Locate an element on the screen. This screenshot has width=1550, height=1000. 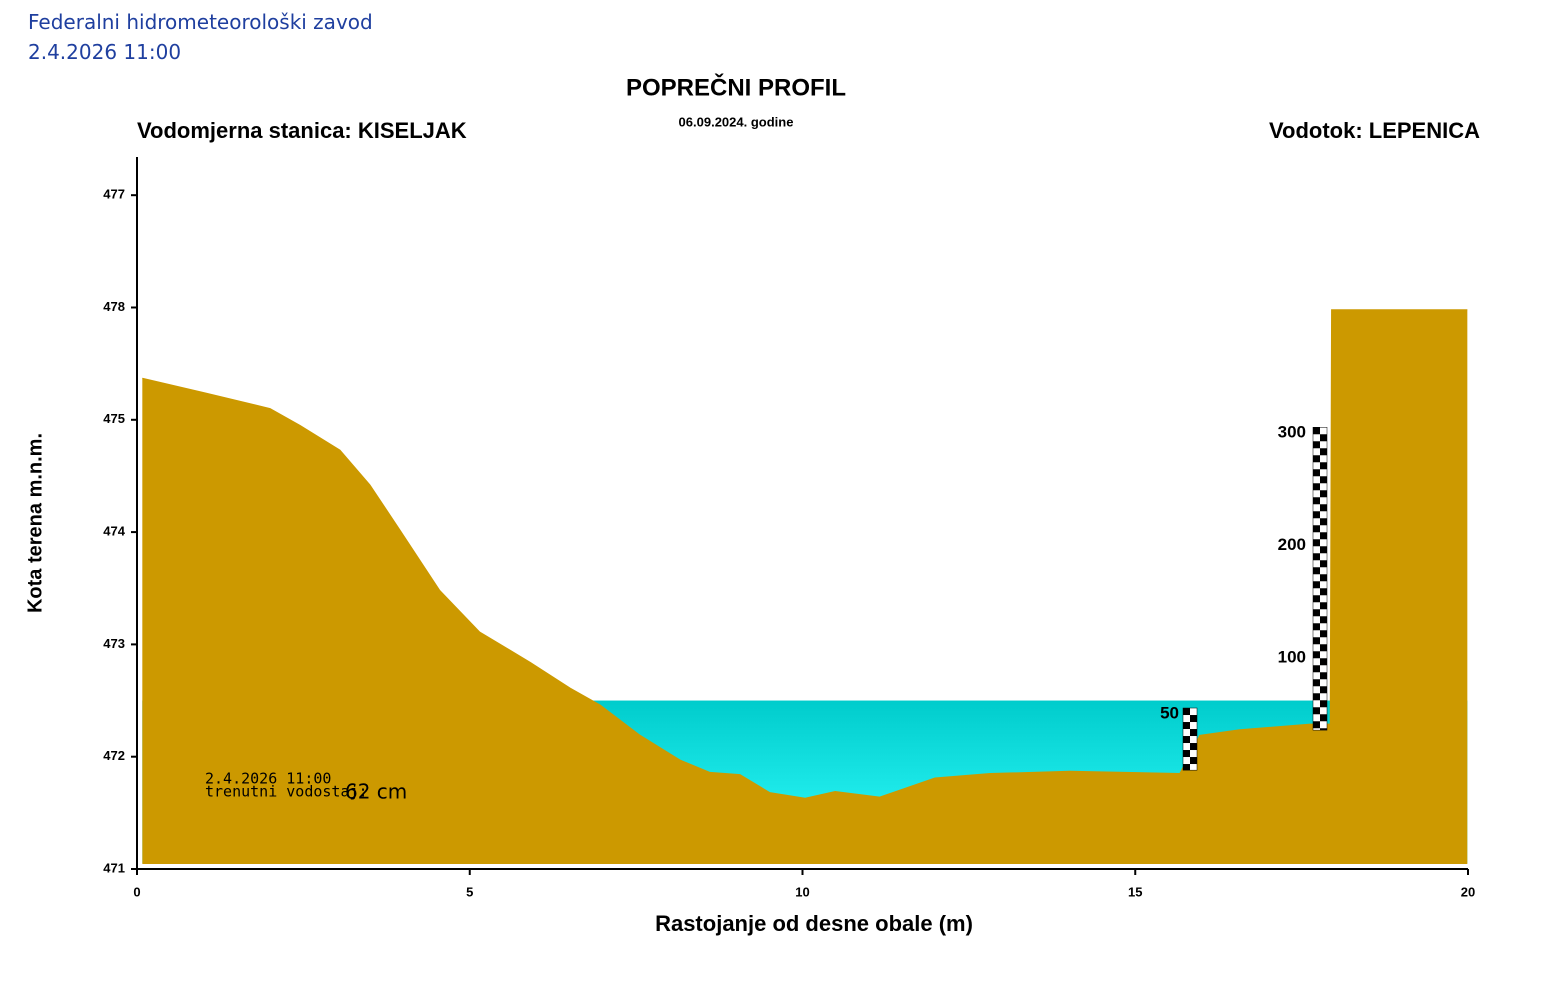
x-tick-label: 20 is located at coordinates (1468, 891).